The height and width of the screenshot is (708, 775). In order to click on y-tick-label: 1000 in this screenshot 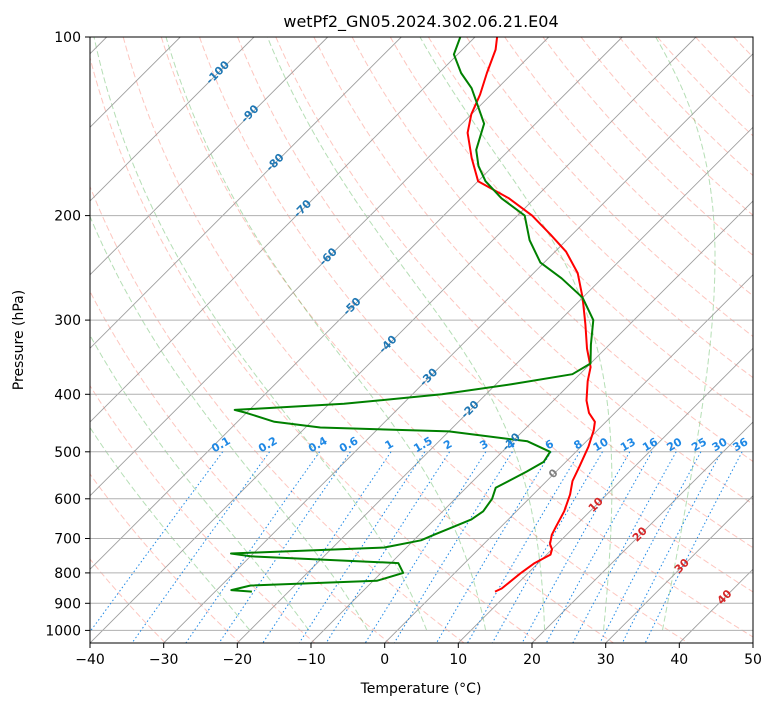, I will do `click(63, 631)`.